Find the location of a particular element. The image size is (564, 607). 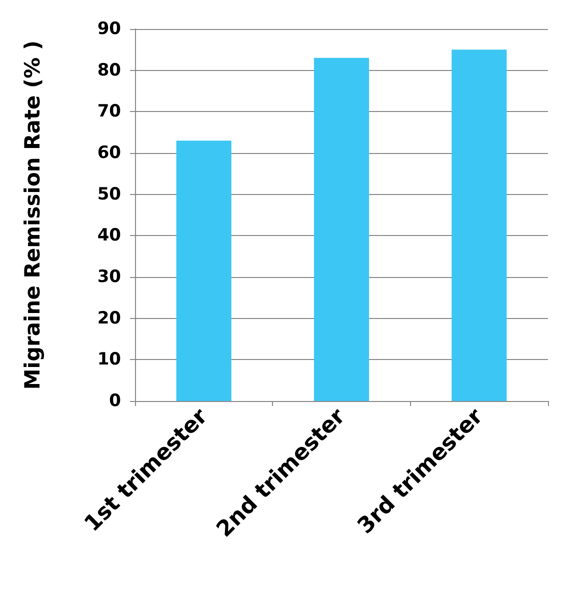

y-tick-label: 20 is located at coordinates (109, 318).